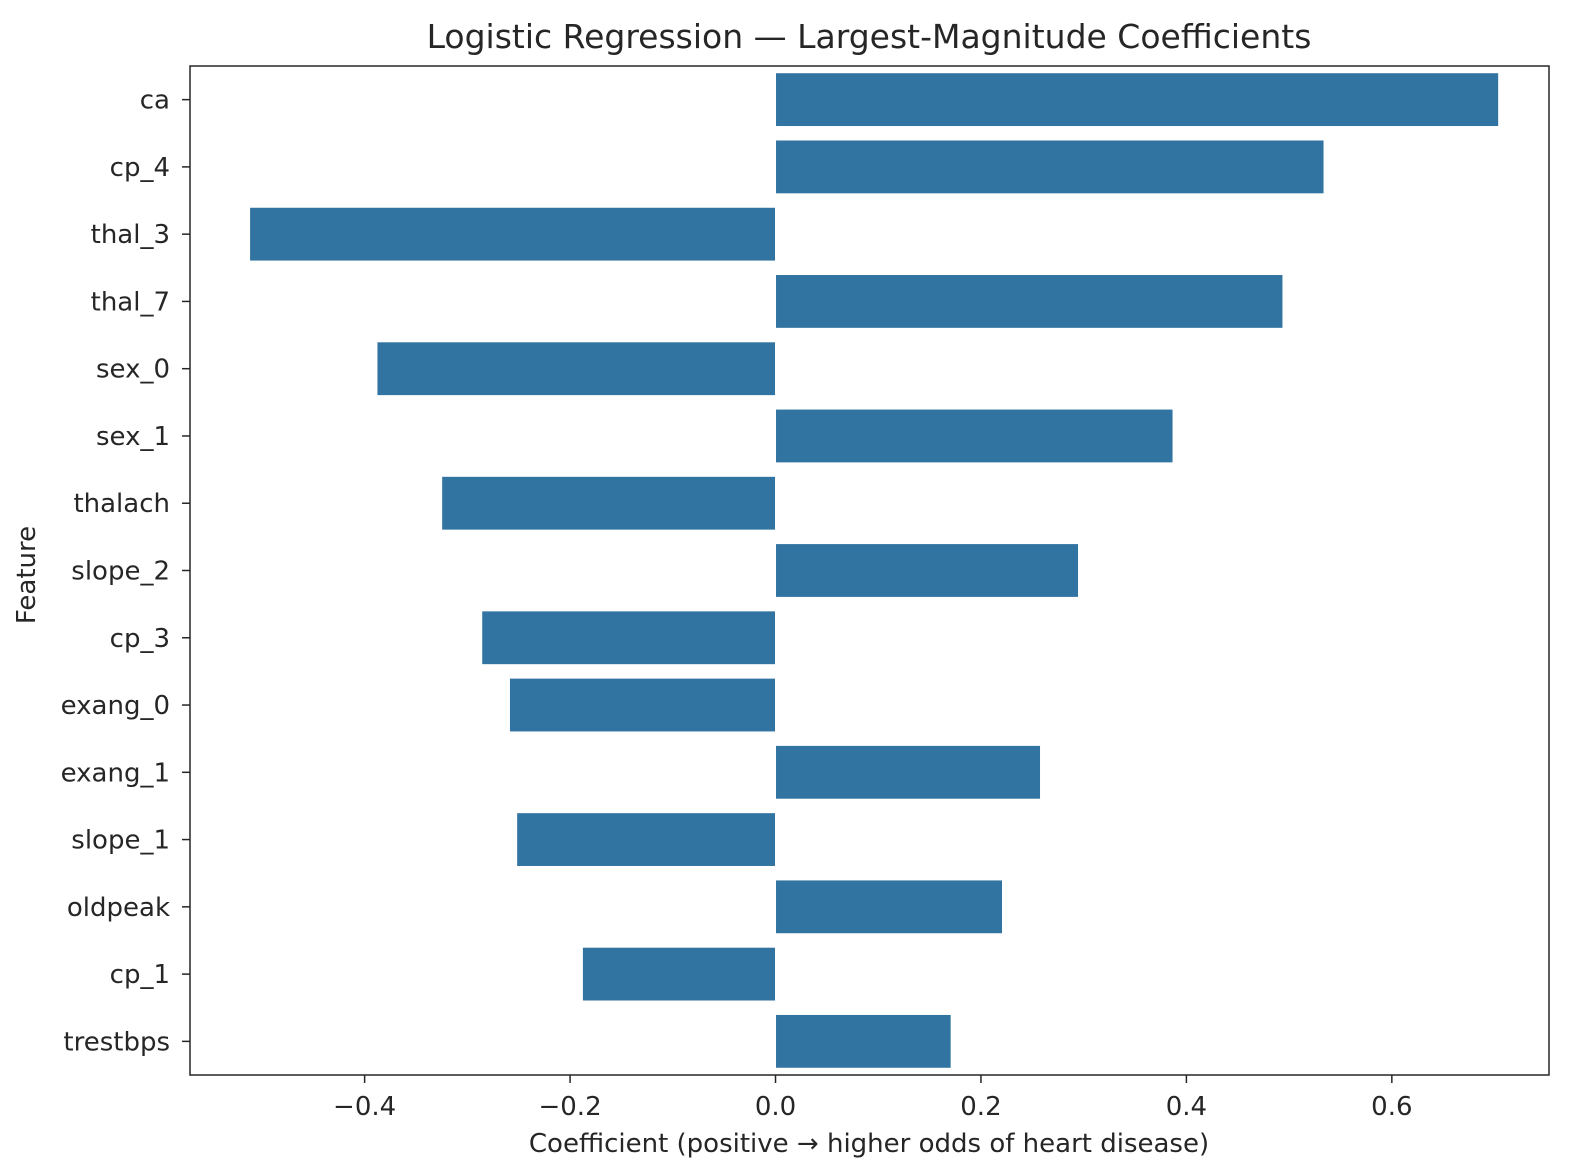 This screenshot has width=1570, height=1172. I want to click on y-tick-label: trestbps, so click(116, 1042).